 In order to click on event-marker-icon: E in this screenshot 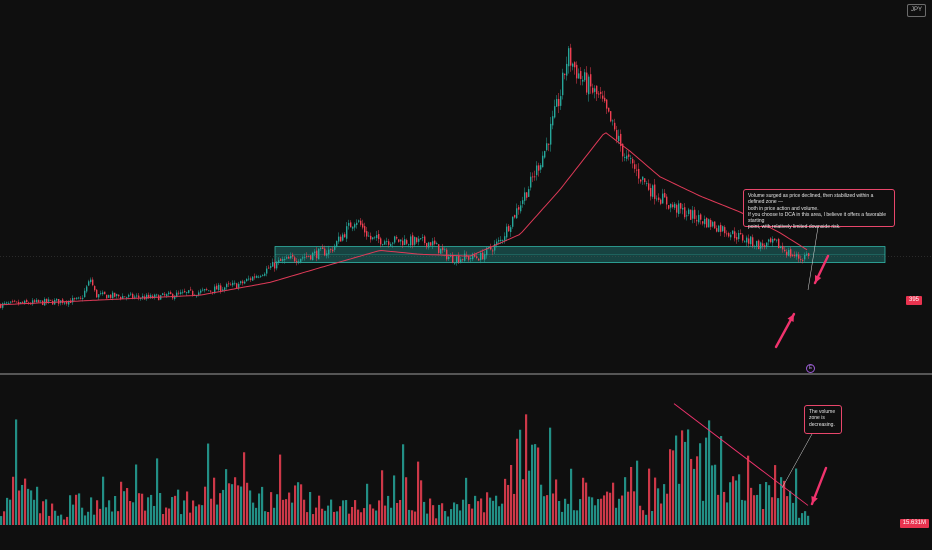, I will do `click(810, 368)`.